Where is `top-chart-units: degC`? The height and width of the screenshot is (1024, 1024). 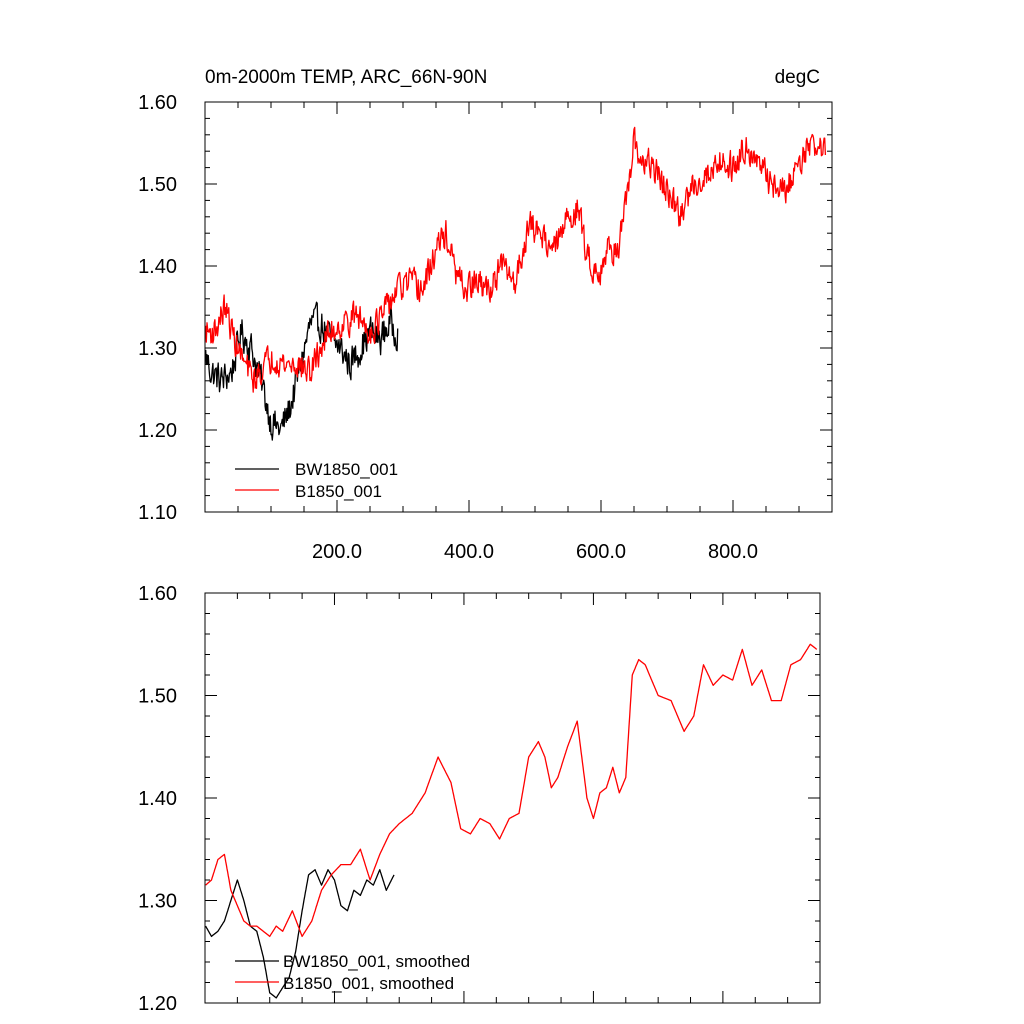 top-chart-units: degC is located at coordinates (797, 77).